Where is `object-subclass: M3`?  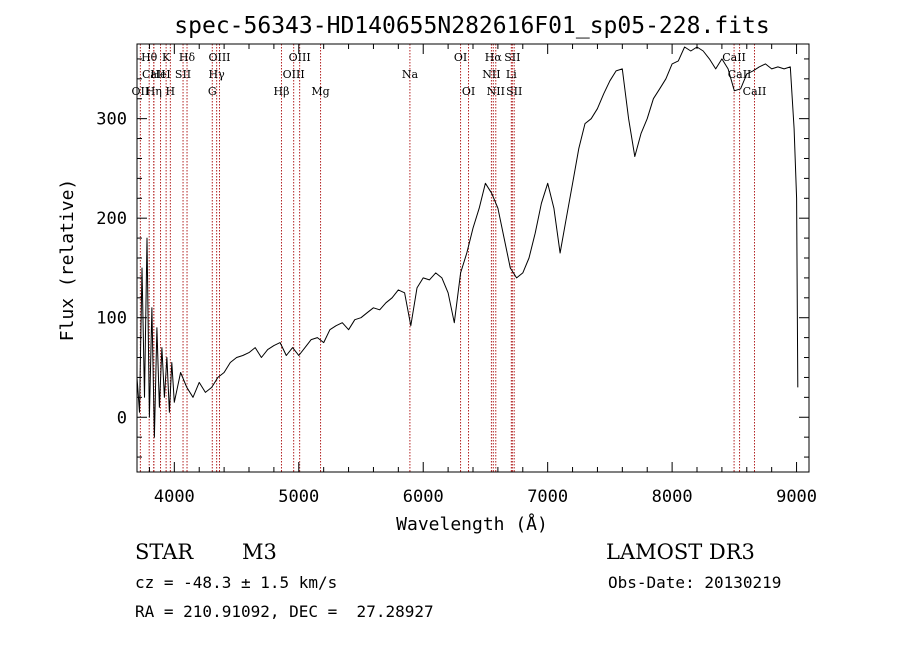
object-subclass: M3 is located at coordinates (259, 552).